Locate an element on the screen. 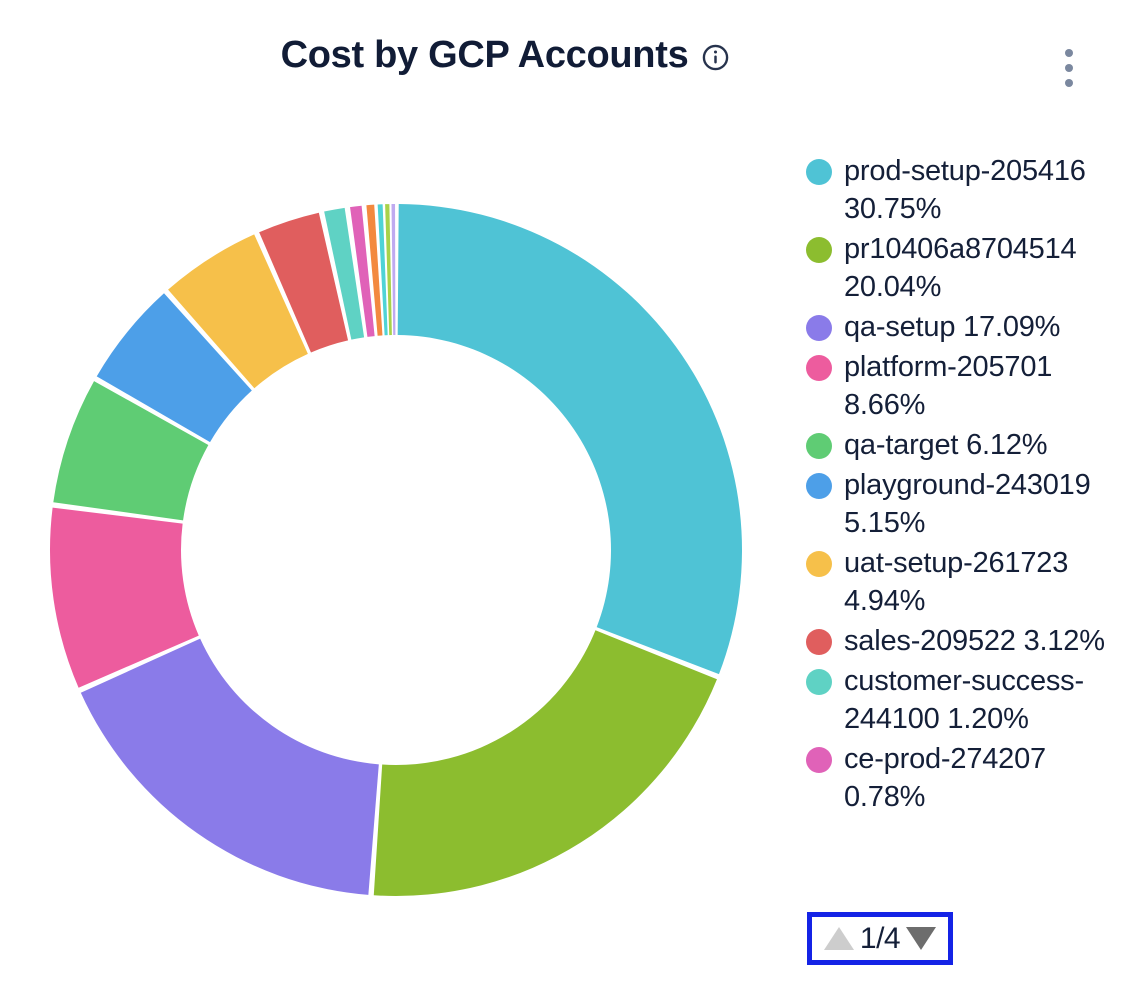 This screenshot has width=1130, height=1006. legend-pagination: 1/4 is located at coordinates (880, 938).